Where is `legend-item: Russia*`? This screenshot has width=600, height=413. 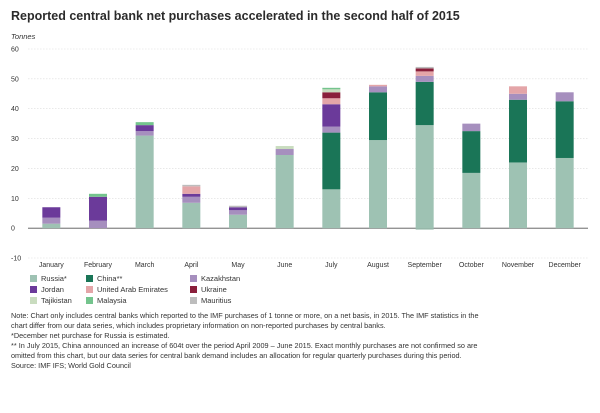 legend-item: Russia* is located at coordinates (58, 278).